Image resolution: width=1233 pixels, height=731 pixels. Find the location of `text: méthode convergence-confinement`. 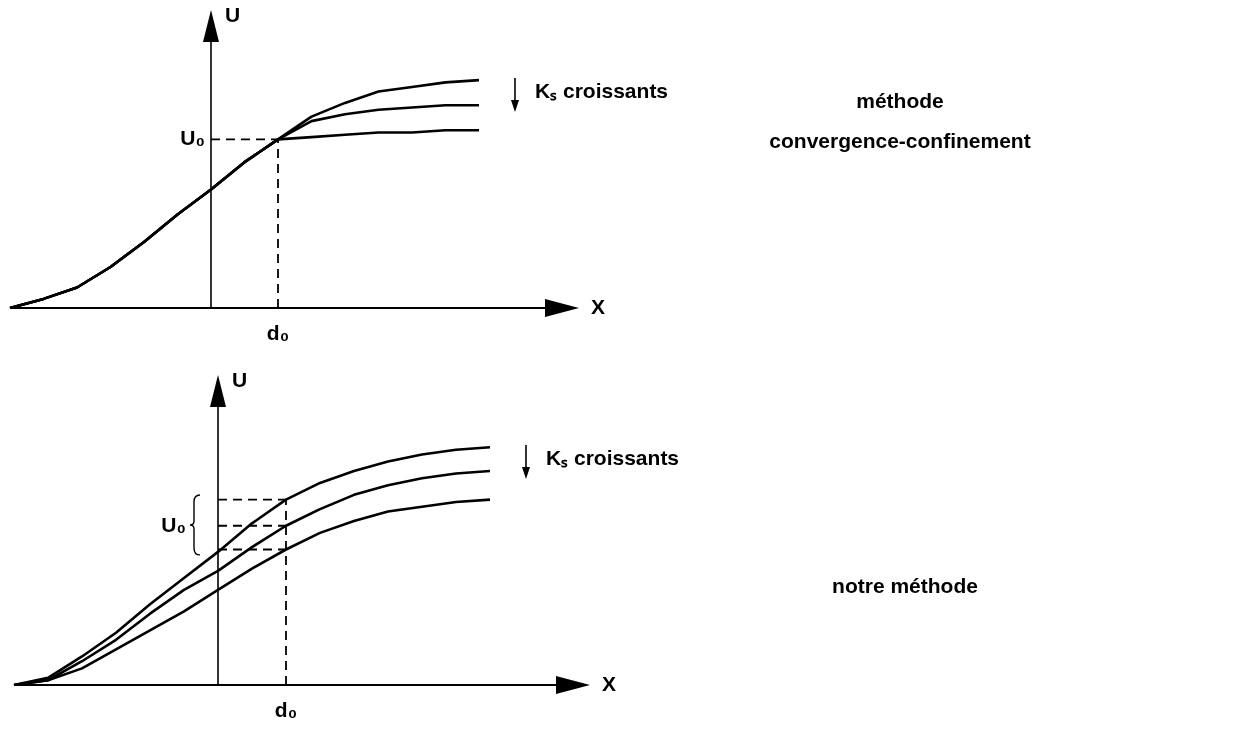

text: méthode convergence-confinement is located at coordinates (900, 120).